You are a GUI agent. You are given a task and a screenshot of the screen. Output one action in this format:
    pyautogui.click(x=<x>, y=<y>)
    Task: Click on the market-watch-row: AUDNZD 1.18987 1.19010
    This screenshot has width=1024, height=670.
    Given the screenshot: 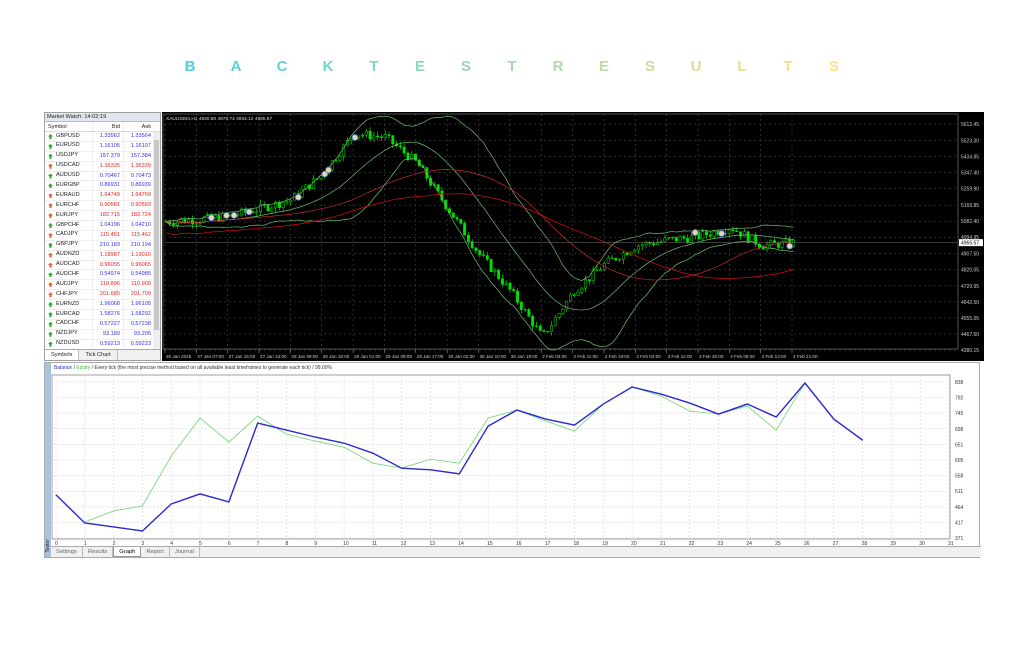 What is the action you would take?
    pyautogui.click(x=102, y=255)
    